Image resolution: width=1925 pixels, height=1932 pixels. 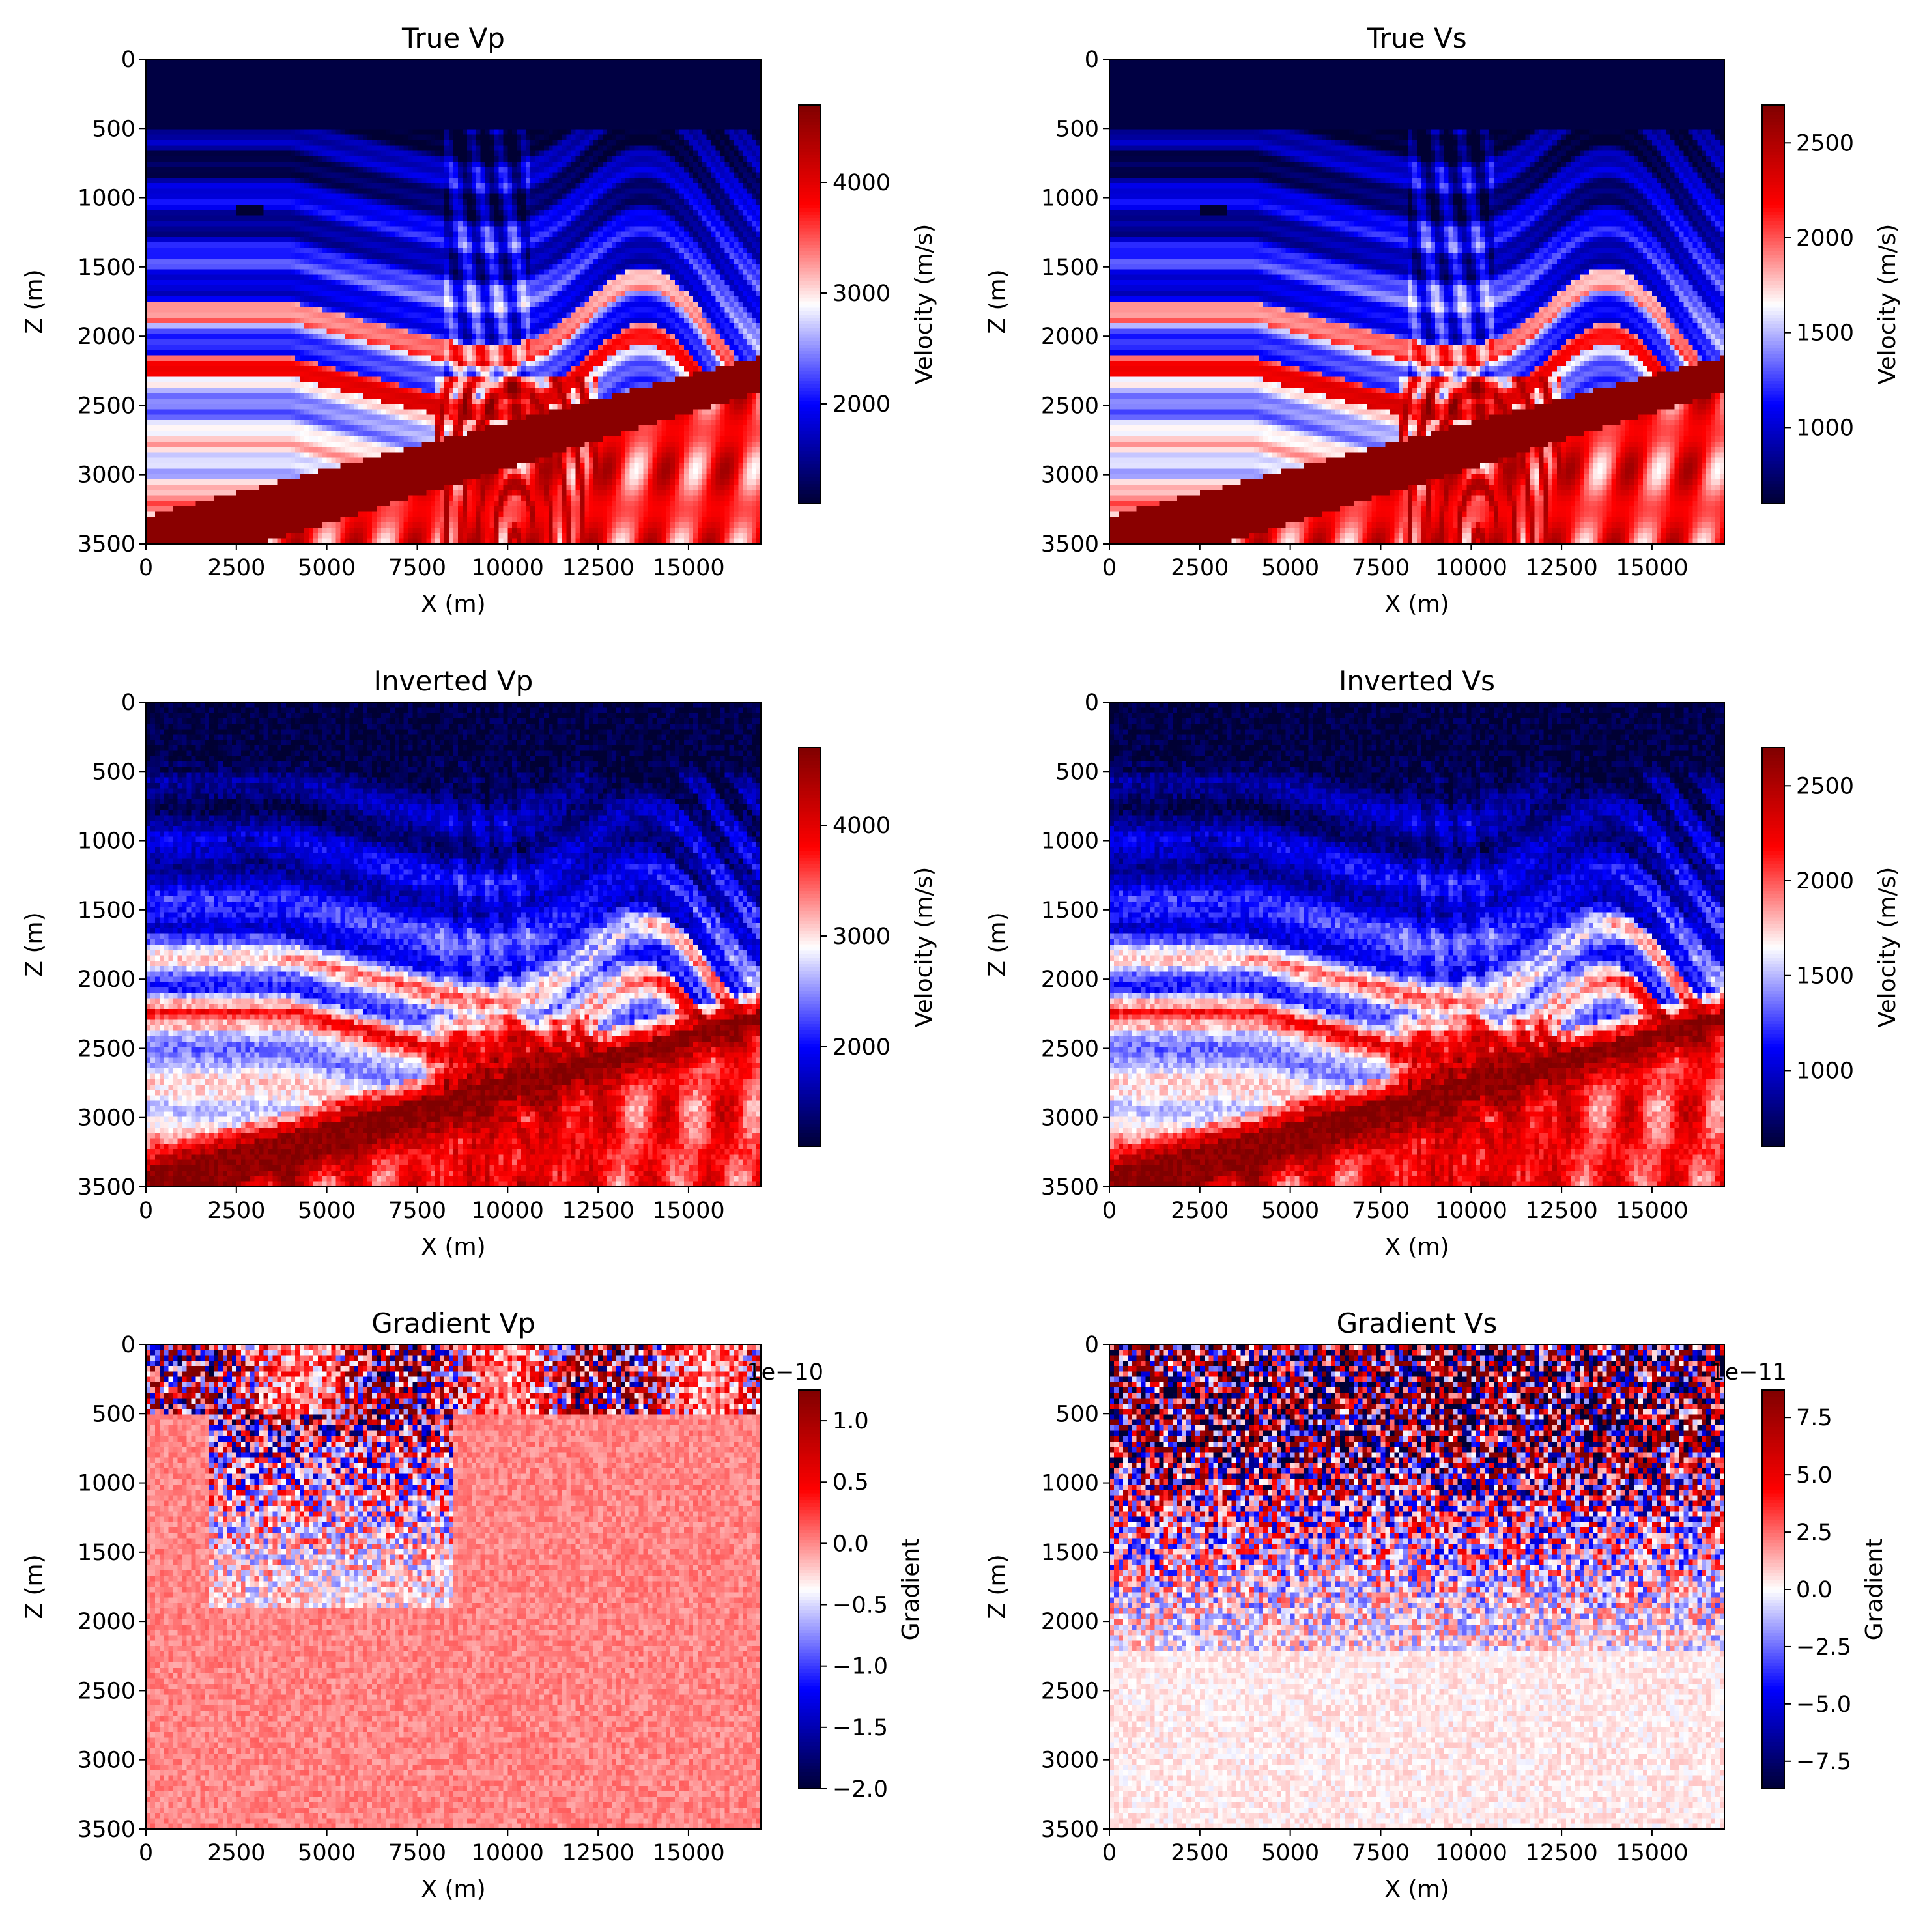 I want to click on colorbar-label: Gradient, so click(x=911, y=1590).